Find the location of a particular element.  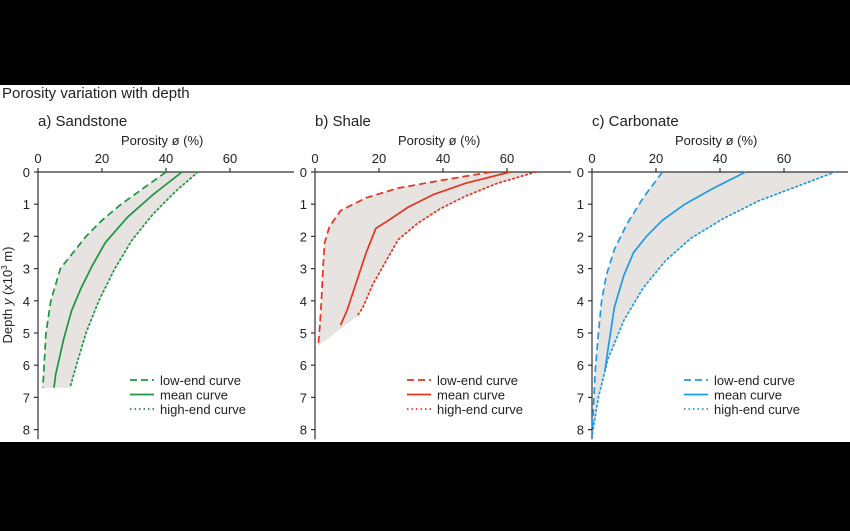

figure-title: Porosity variation with depth is located at coordinates (96, 93).